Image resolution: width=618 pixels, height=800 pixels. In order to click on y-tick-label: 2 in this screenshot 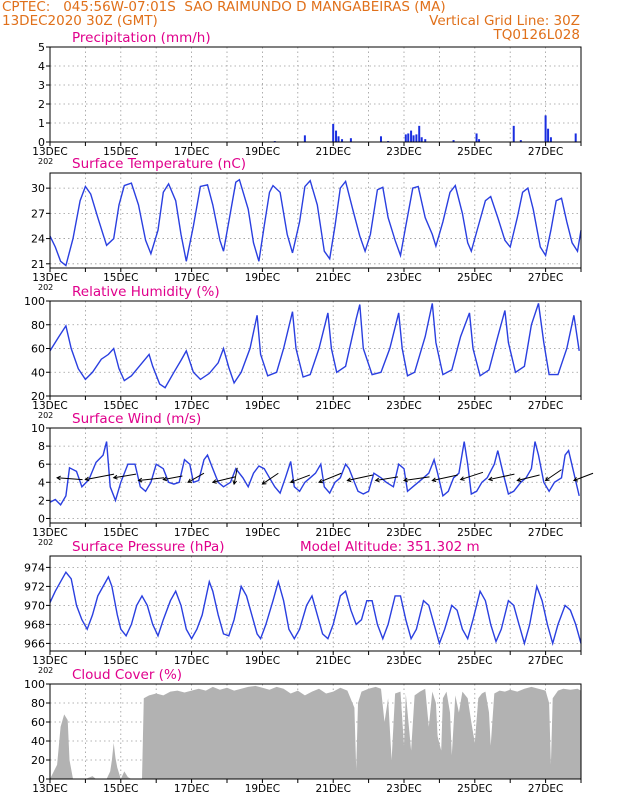, I will do `click(41, 104)`.